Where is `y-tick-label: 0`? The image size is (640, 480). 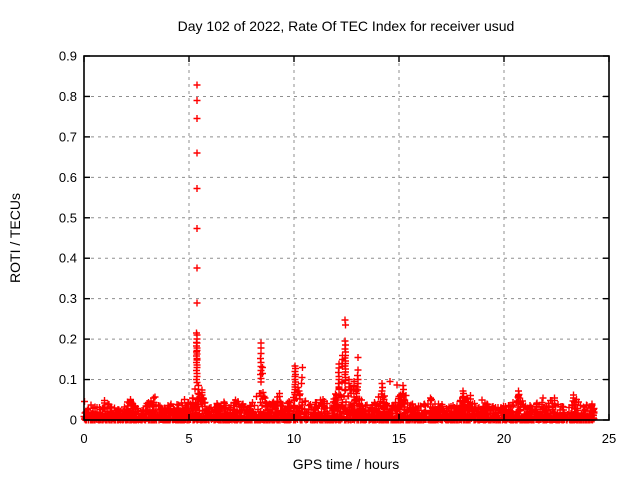 y-tick-label: 0 is located at coordinates (73, 420).